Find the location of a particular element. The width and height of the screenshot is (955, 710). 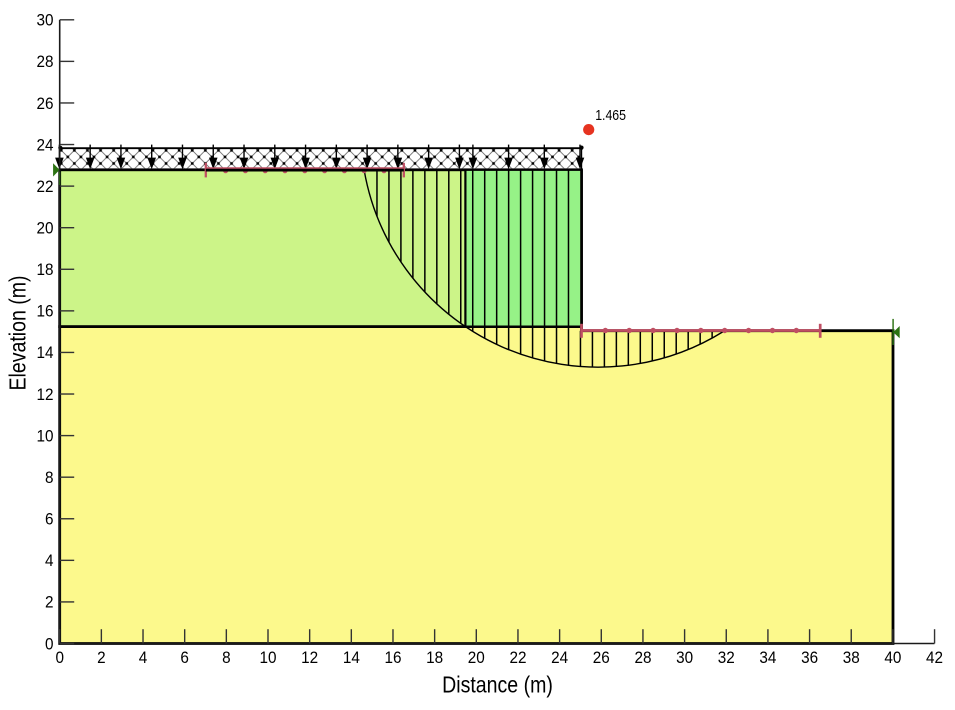

svg-text: 34 is located at coordinates (767, 657).